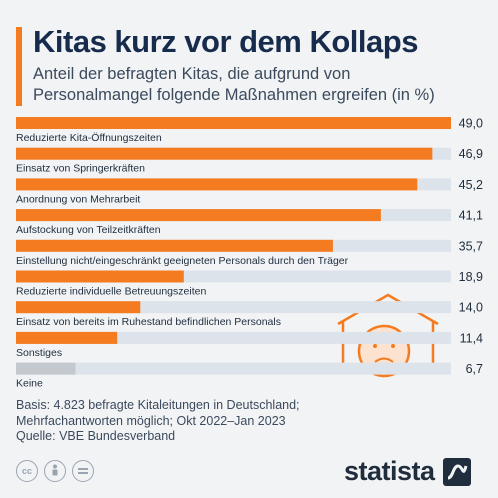 The image size is (498, 498). Describe the element at coordinates (19, 66) in the screenshot. I see `title-accent-bar` at that location.